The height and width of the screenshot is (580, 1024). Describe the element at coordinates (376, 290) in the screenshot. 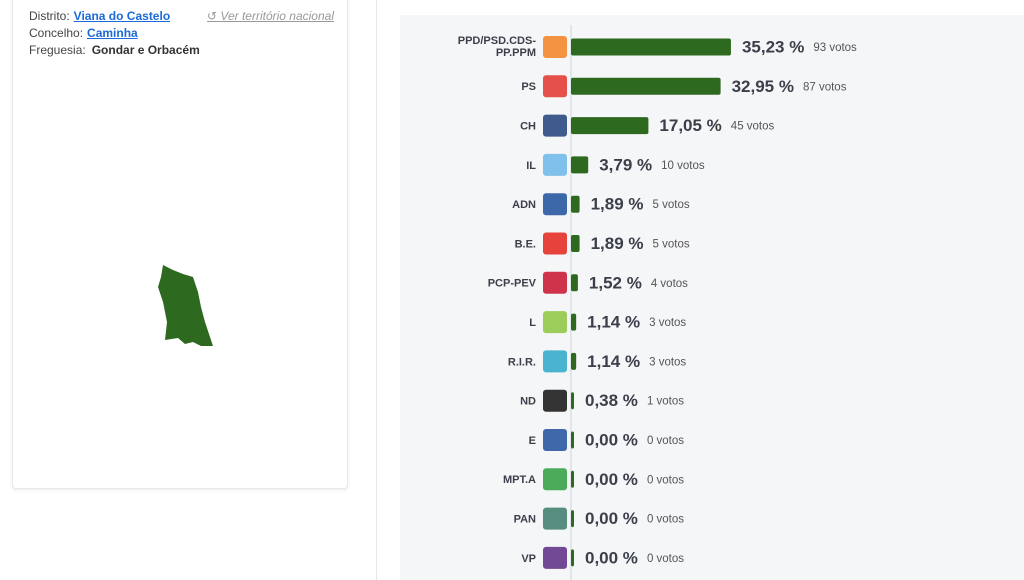

I see `divider` at that location.